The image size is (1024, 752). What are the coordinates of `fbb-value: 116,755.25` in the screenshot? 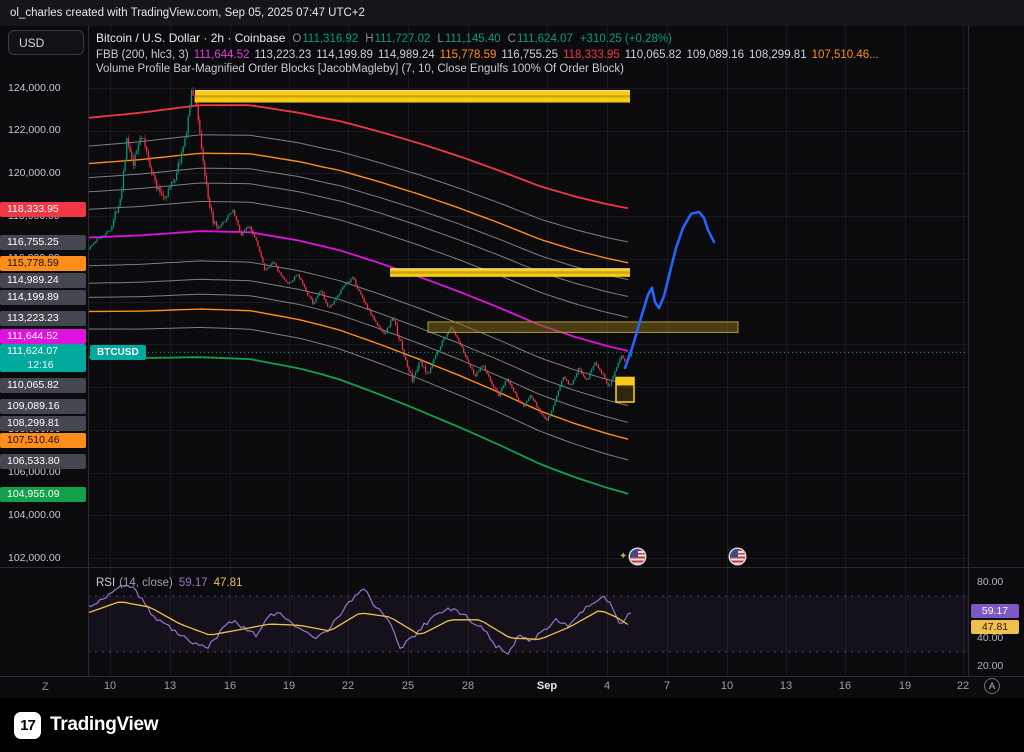 It's located at (530, 54).